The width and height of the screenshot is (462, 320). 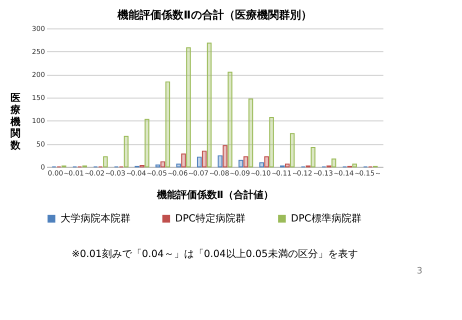 What do you see at coordinates (215, 195) in the screenshot?
I see `x-axis-title: 機能評価係数Ⅱ（合計値）` at bounding box center [215, 195].